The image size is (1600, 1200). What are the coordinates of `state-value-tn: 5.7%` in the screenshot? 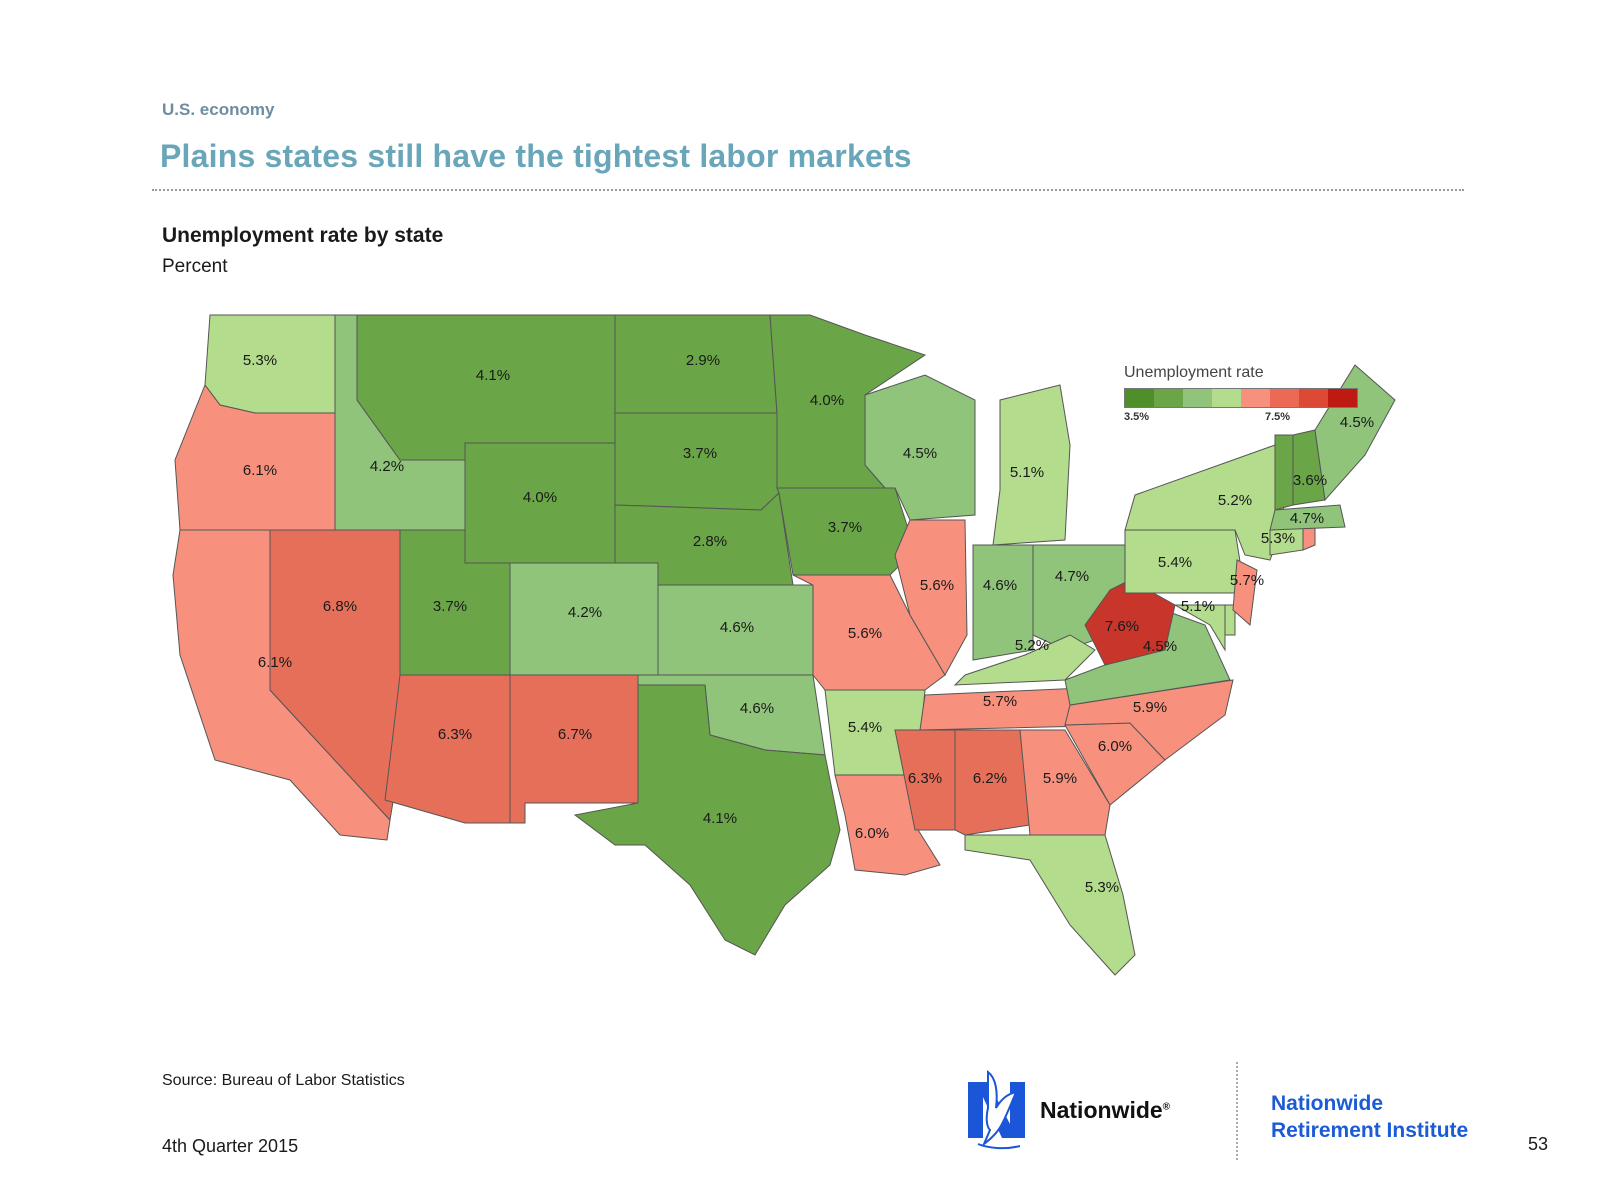 It's located at (1000, 701).